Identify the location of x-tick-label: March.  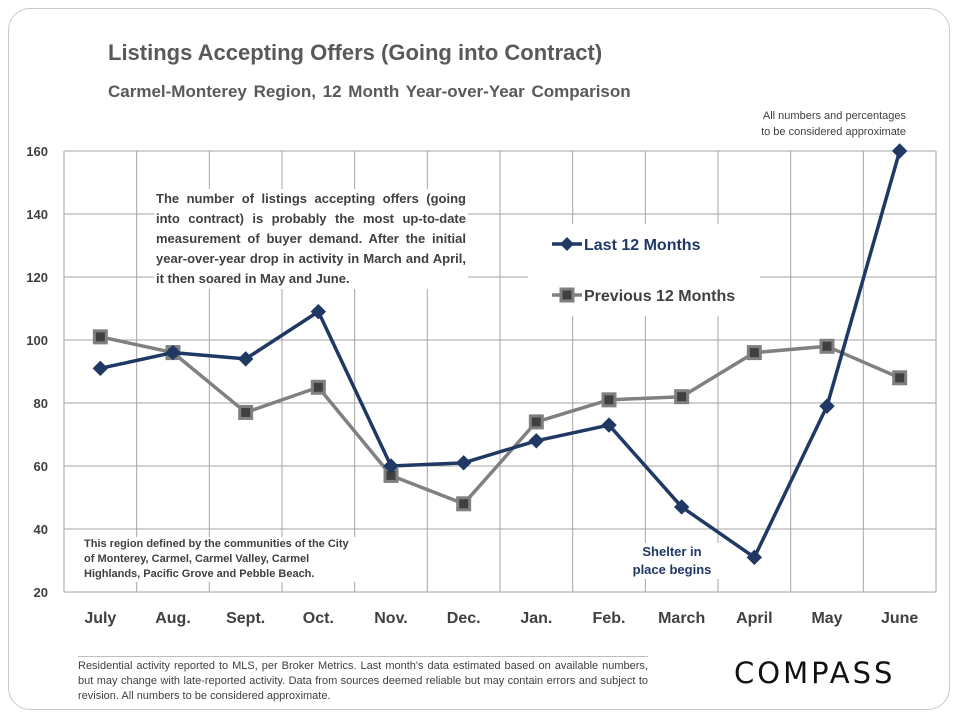
(681, 618).